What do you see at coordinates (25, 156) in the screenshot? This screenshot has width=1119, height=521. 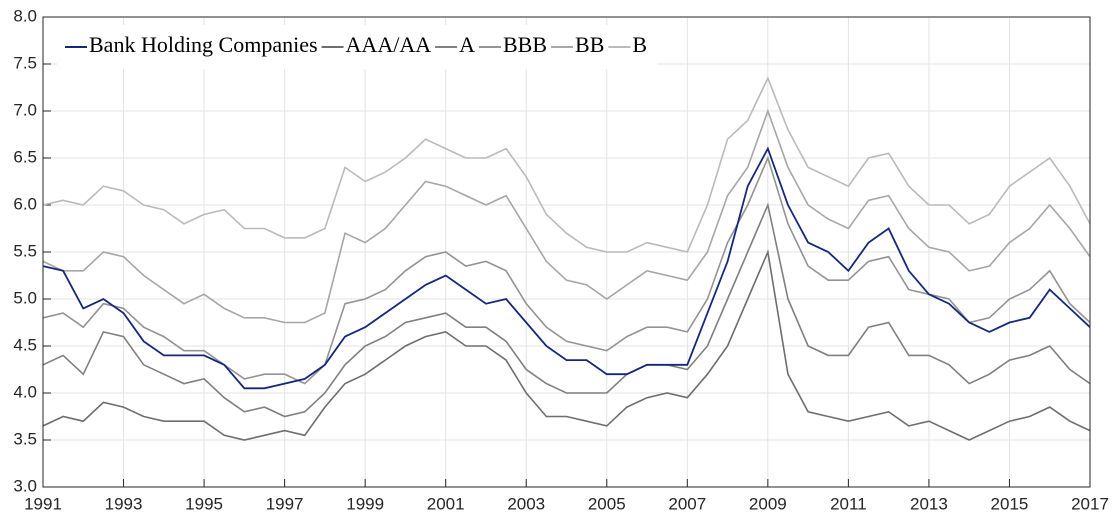 I see `y-tick-label: 6.5` at bounding box center [25, 156].